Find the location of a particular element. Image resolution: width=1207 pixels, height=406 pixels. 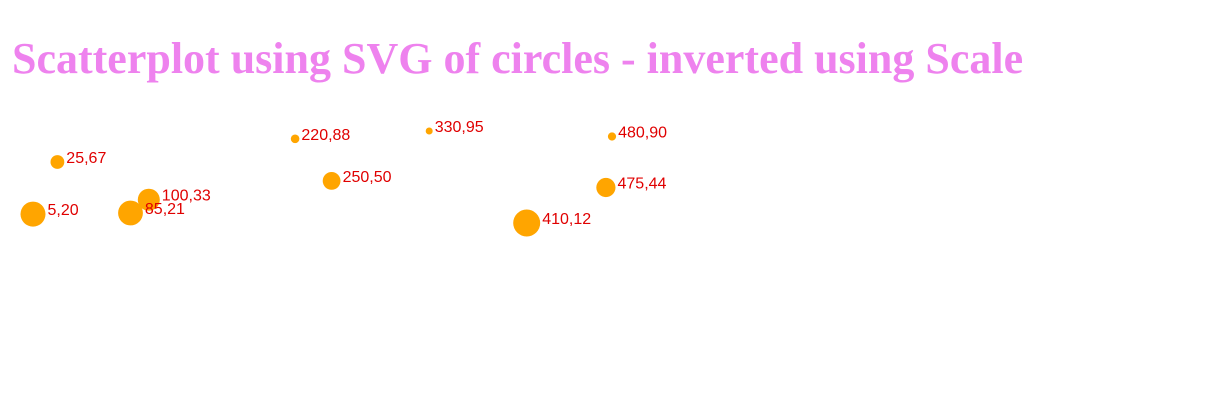

point-label: 475,44 is located at coordinates (642, 184).